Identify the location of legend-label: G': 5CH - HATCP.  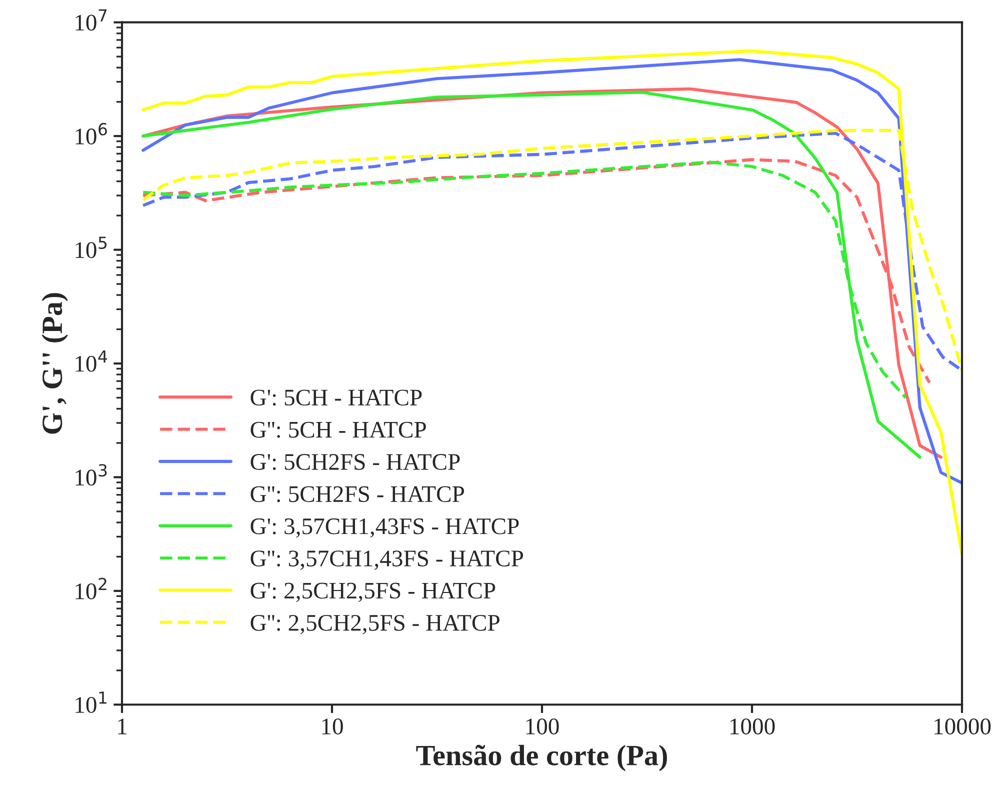
(336, 398).